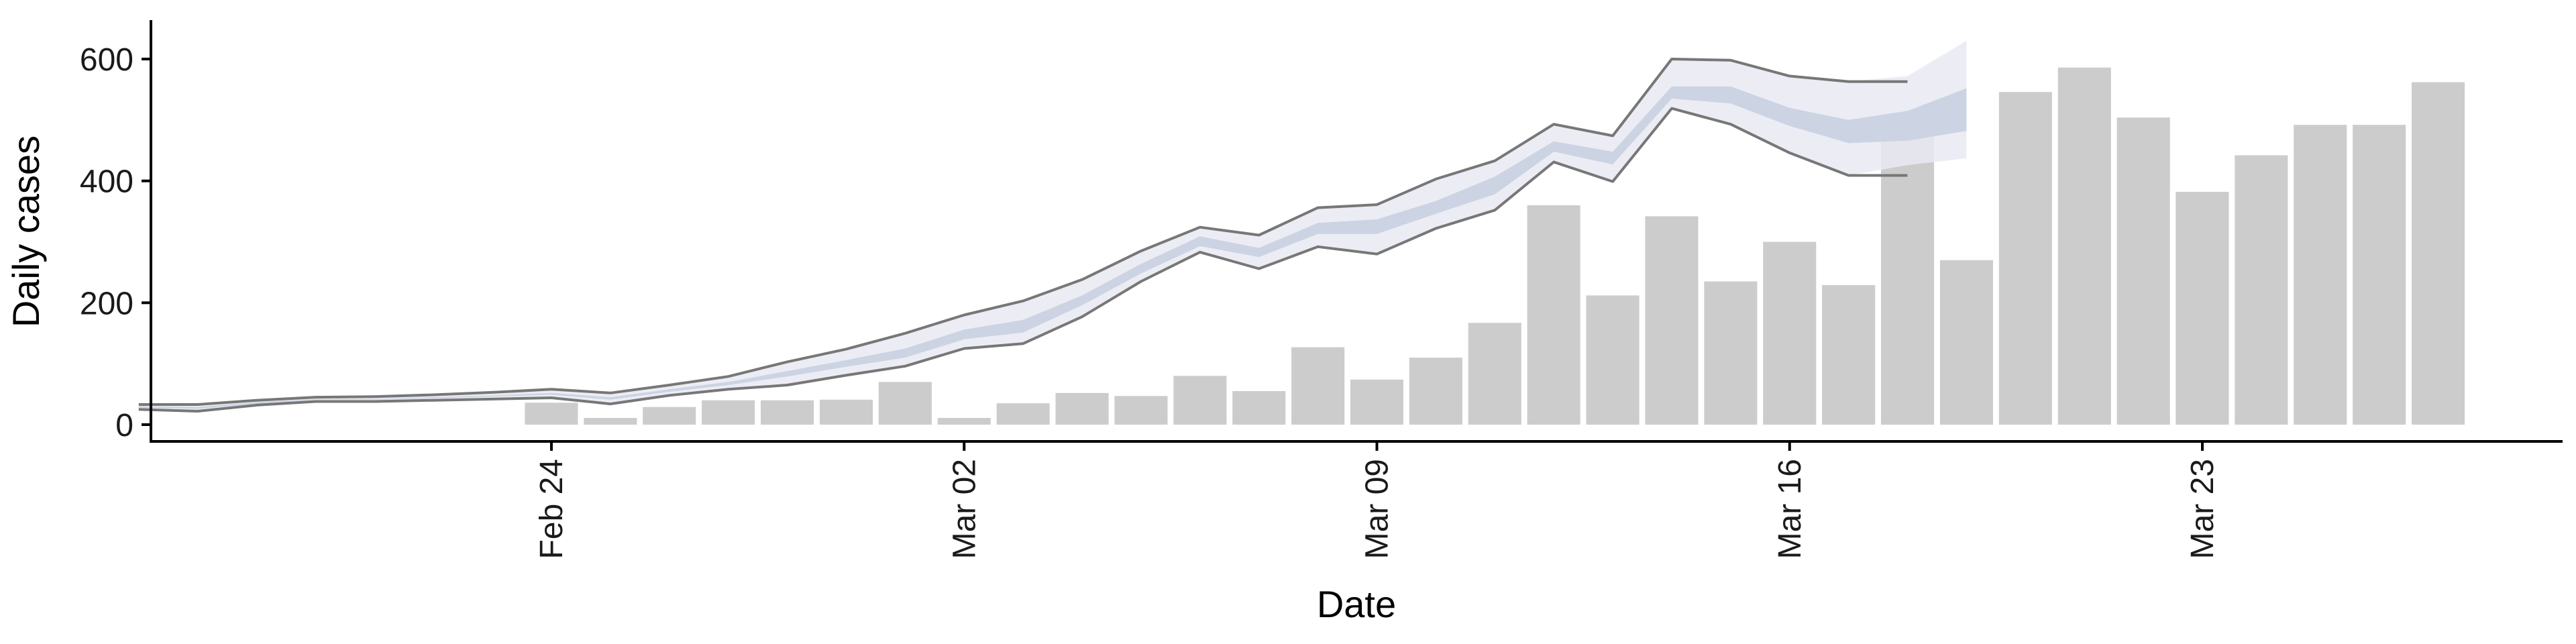 This screenshot has width=2576, height=644. What do you see at coordinates (964, 509) in the screenshot?
I see `x-tick-label: Mar 02` at bounding box center [964, 509].